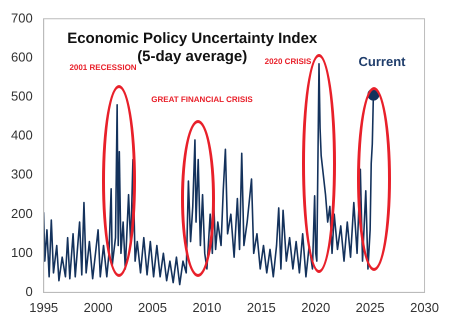 The image size is (450, 327). I want to click on x-tick-label: 1995, so click(43, 307).